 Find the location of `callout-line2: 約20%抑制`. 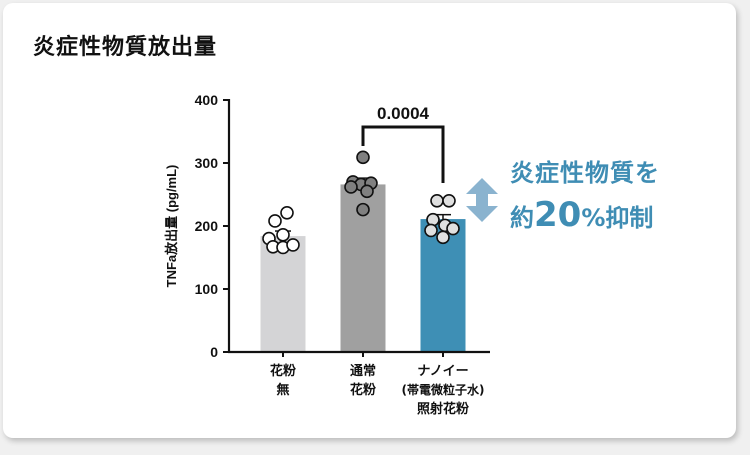

callout-line2: 約20%抑制 is located at coordinates (582, 215).